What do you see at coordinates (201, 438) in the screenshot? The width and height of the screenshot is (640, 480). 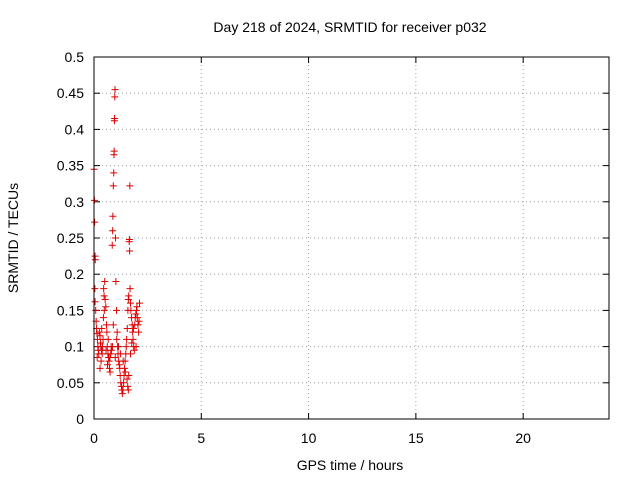 I see `x-tick-label: 5` at bounding box center [201, 438].